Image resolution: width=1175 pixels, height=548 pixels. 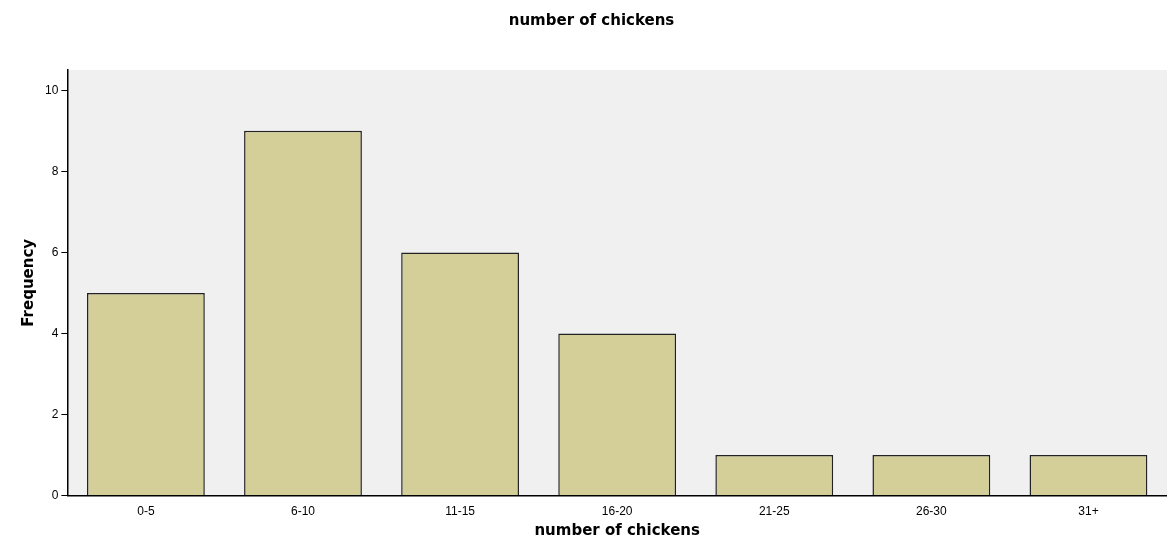 What do you see at coordinates (55, 332) in the screenshot?
I see `y-tick-label: 4` at bounding box center [55, 332].